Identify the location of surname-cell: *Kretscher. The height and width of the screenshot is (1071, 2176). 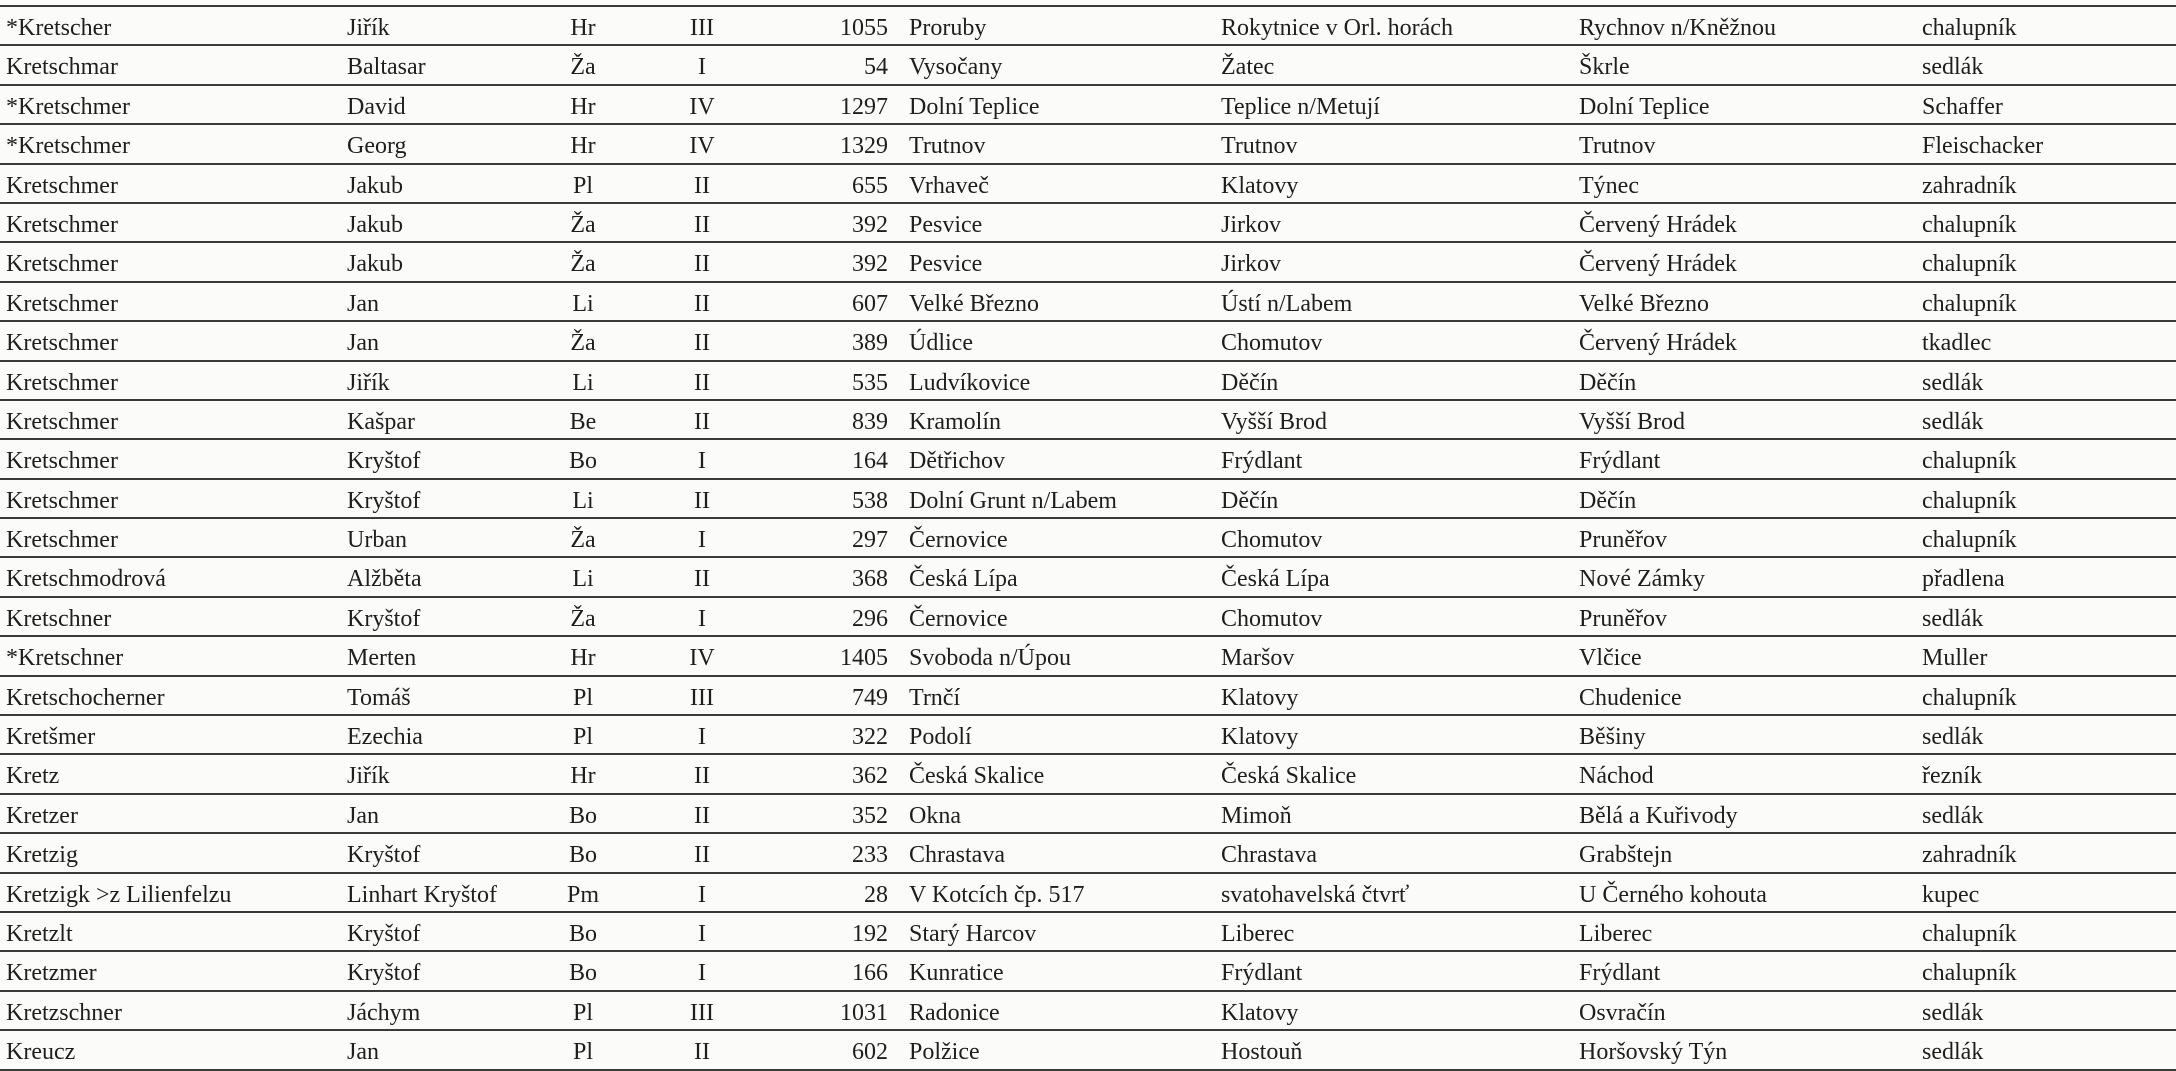
(59, 28).